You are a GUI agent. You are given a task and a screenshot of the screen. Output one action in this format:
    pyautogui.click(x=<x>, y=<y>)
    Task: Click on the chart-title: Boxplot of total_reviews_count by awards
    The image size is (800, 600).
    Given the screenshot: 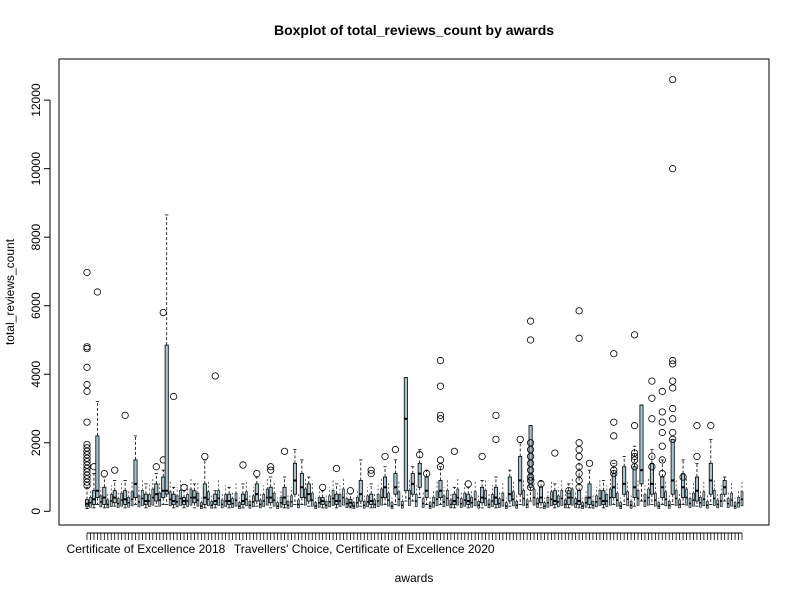 What is the action you would take?
    pyautogui.click(x=414, y=30)
    